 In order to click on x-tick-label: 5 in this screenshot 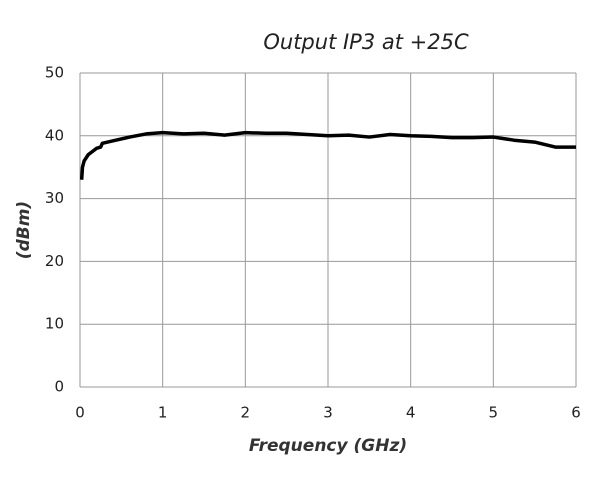, I will do `click(494, 413)`.